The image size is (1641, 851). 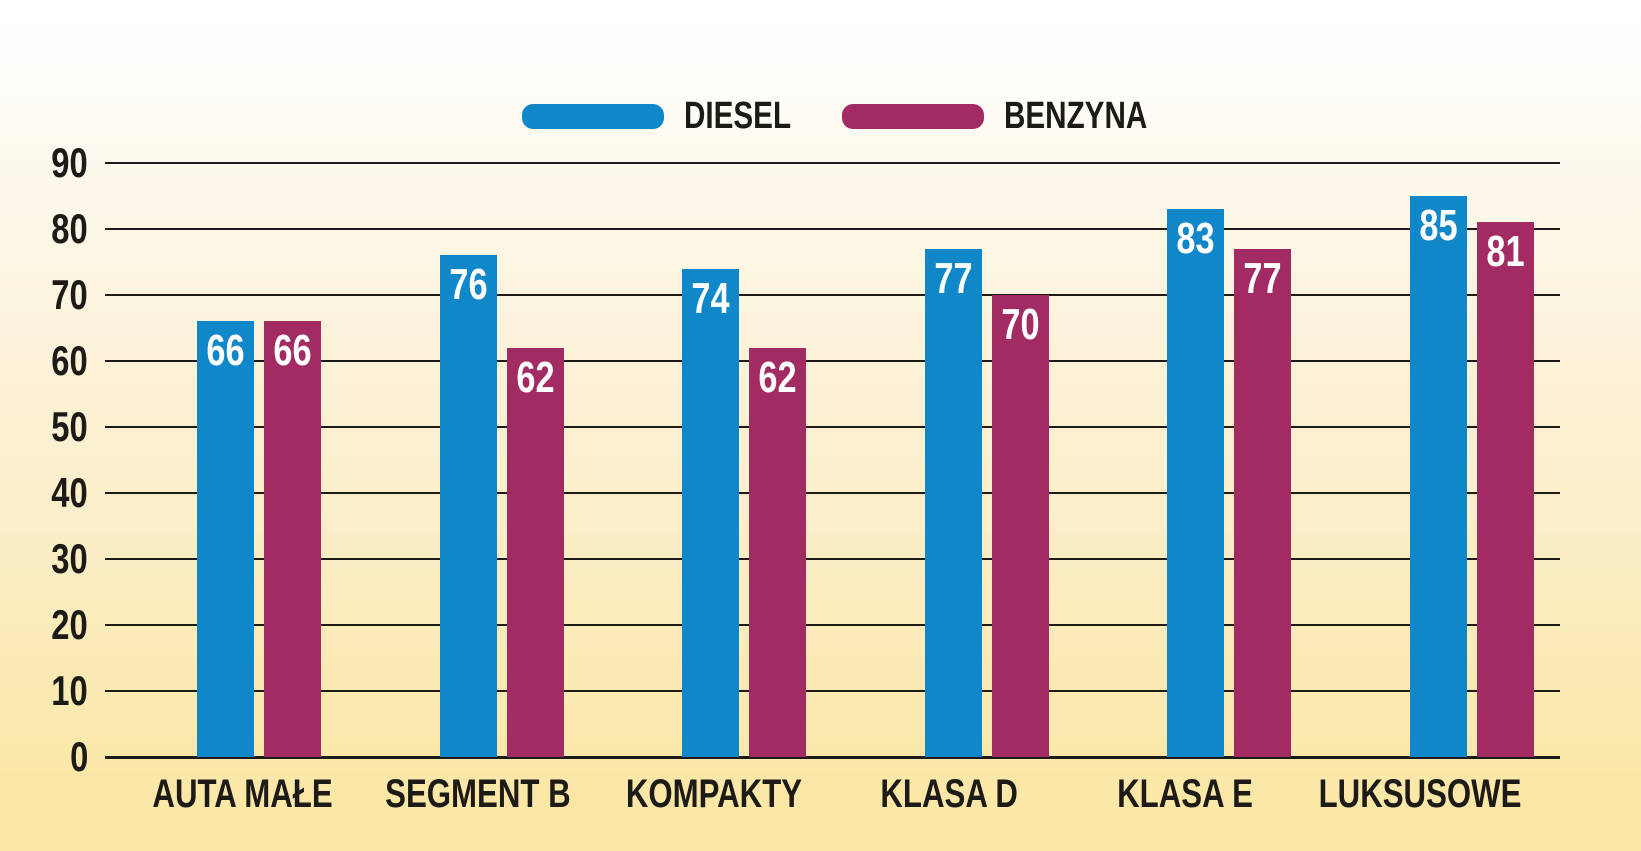 I want to click on legend-label-diesel: DIESEL, so click(x=752, y=116).